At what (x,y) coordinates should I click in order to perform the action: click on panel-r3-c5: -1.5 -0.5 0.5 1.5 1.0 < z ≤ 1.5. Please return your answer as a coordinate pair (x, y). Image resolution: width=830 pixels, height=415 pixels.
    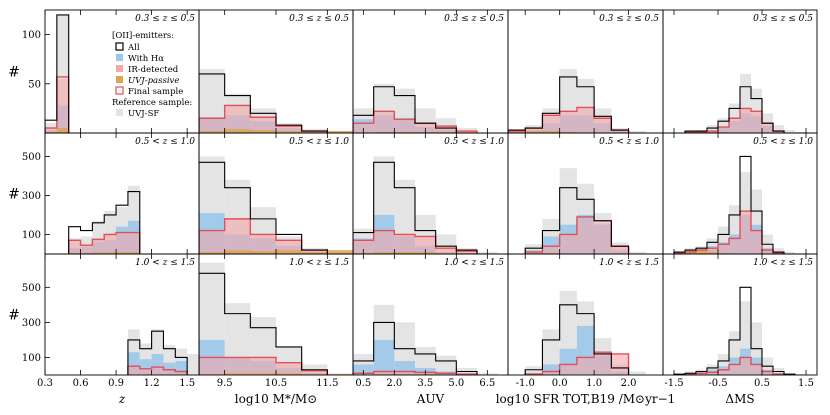
    Looking at the image, I should click on (740, 321).